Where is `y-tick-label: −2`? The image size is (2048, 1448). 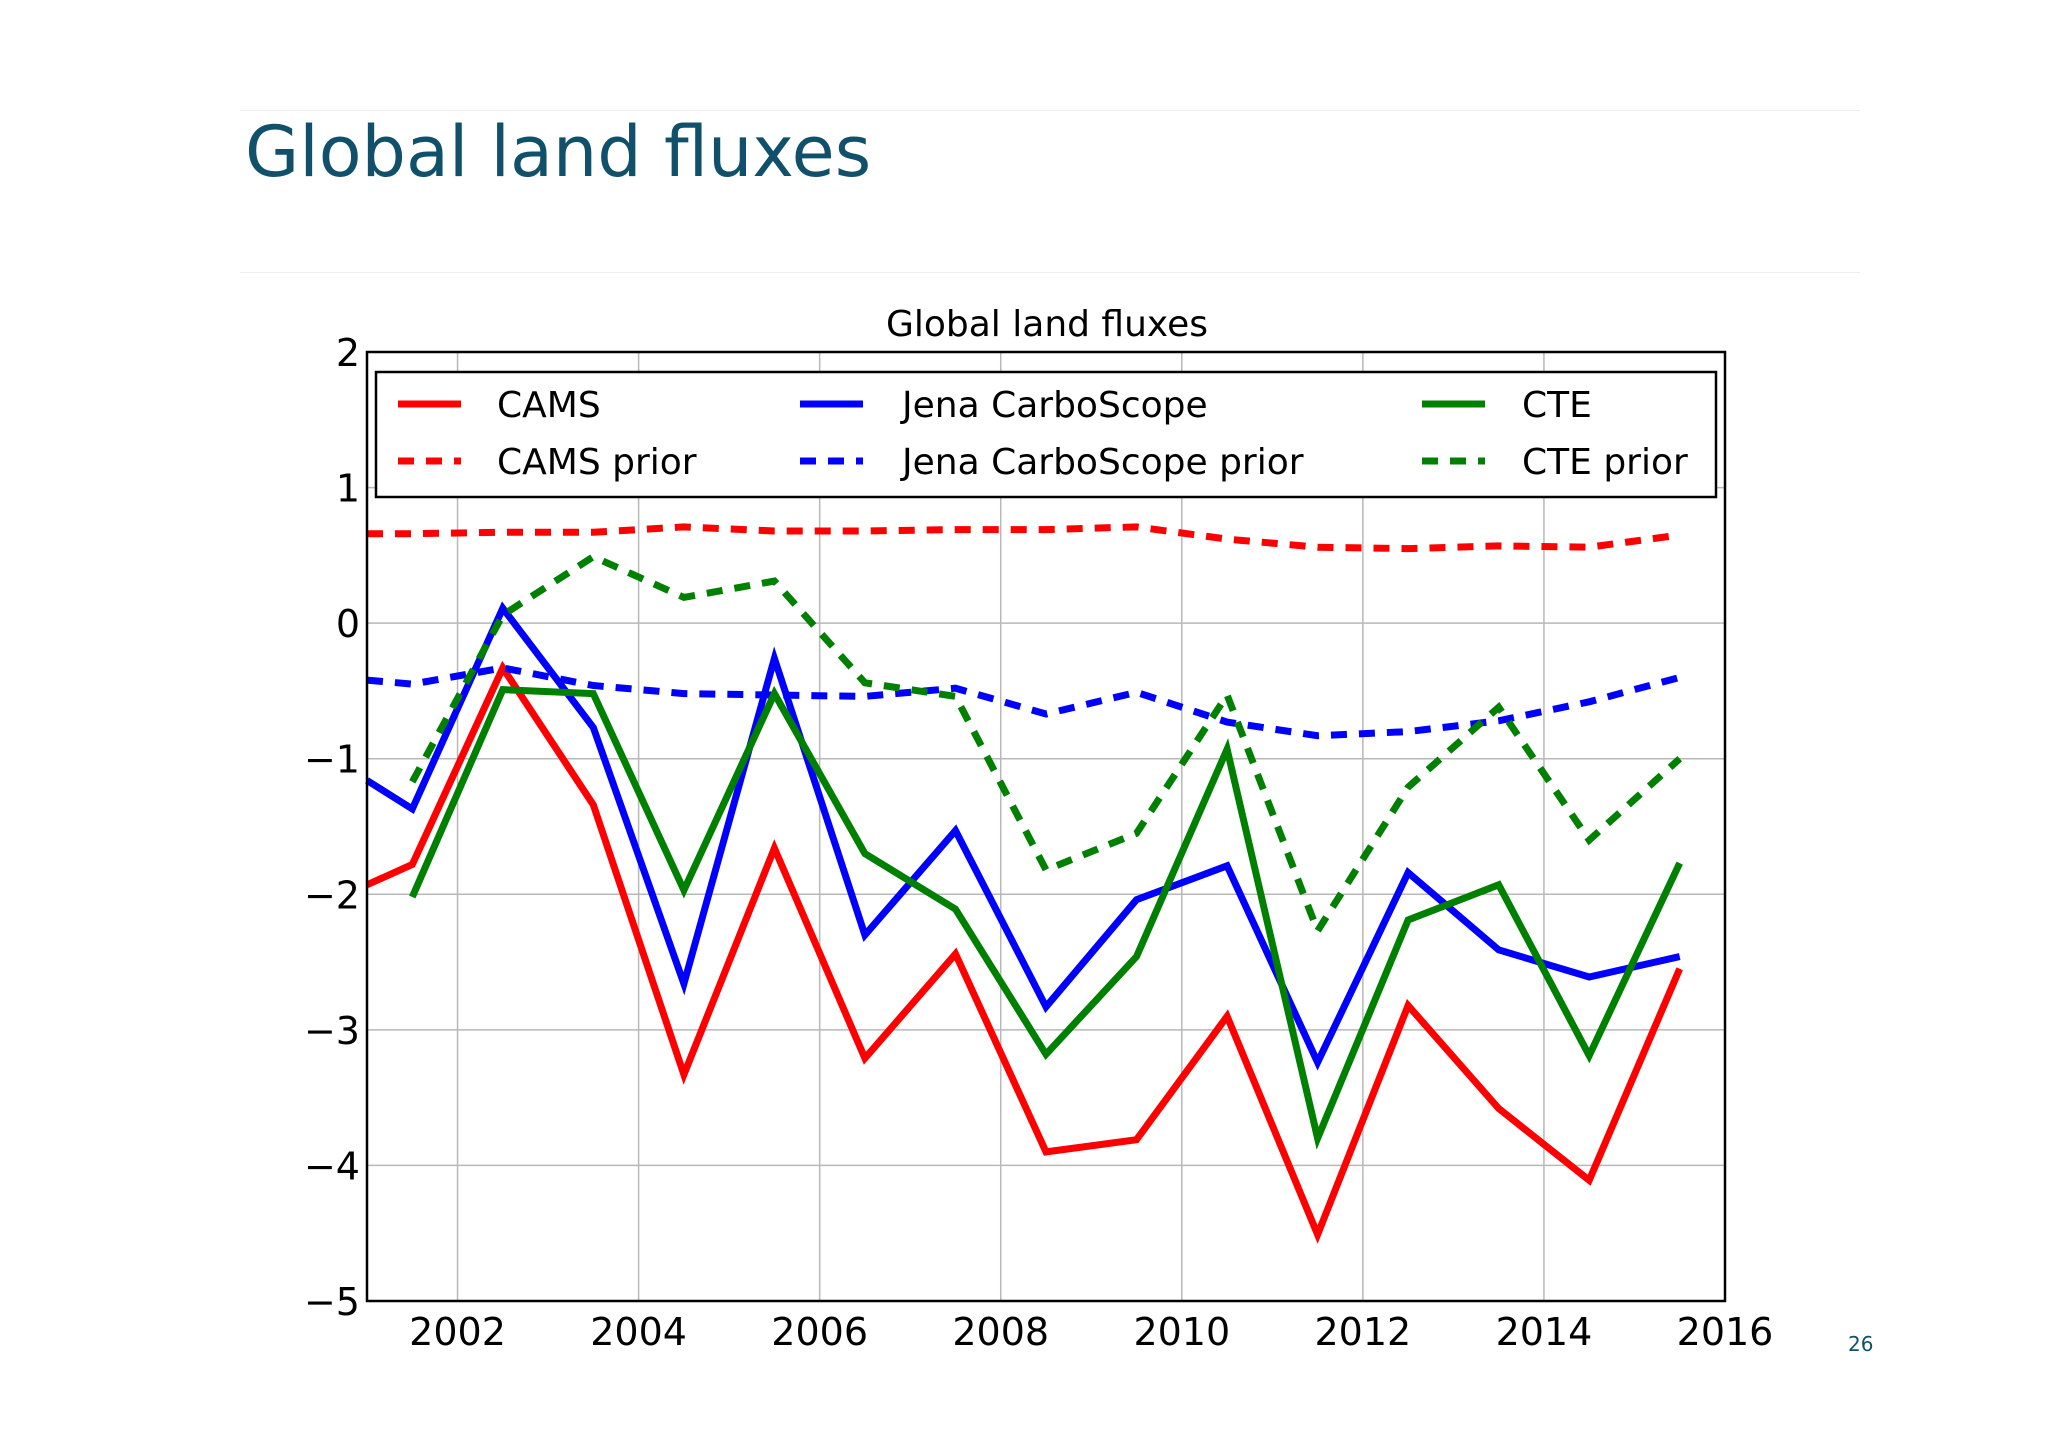 y-tick-label: −2 is located at coordinates (332, 895).